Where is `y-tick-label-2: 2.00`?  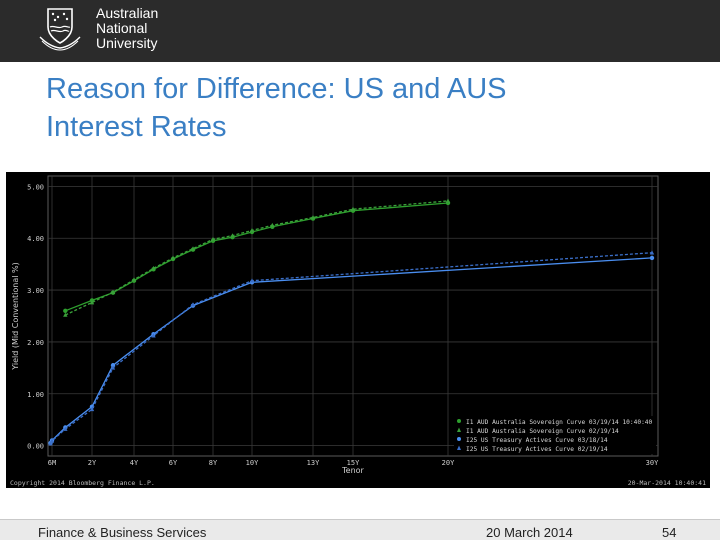 y-tick-label-2: 2.00 is located at coordinates (35, 343).